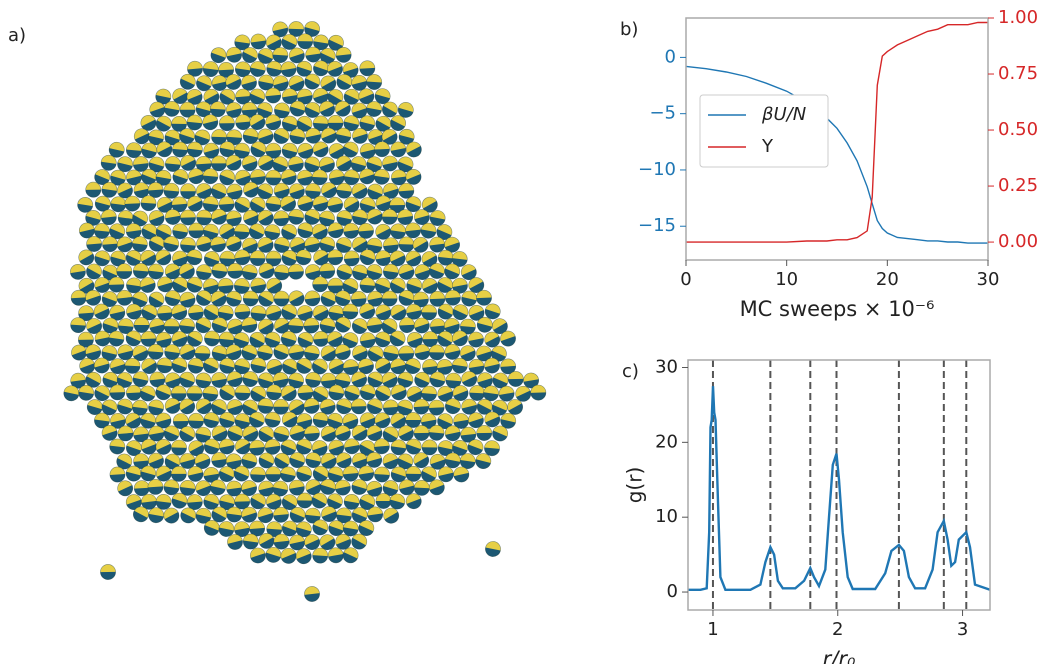 The image size is (1042, 664). Describe the element at coordinates (630, 371) in the screenshot. I see `panel-label: c)` at that location.